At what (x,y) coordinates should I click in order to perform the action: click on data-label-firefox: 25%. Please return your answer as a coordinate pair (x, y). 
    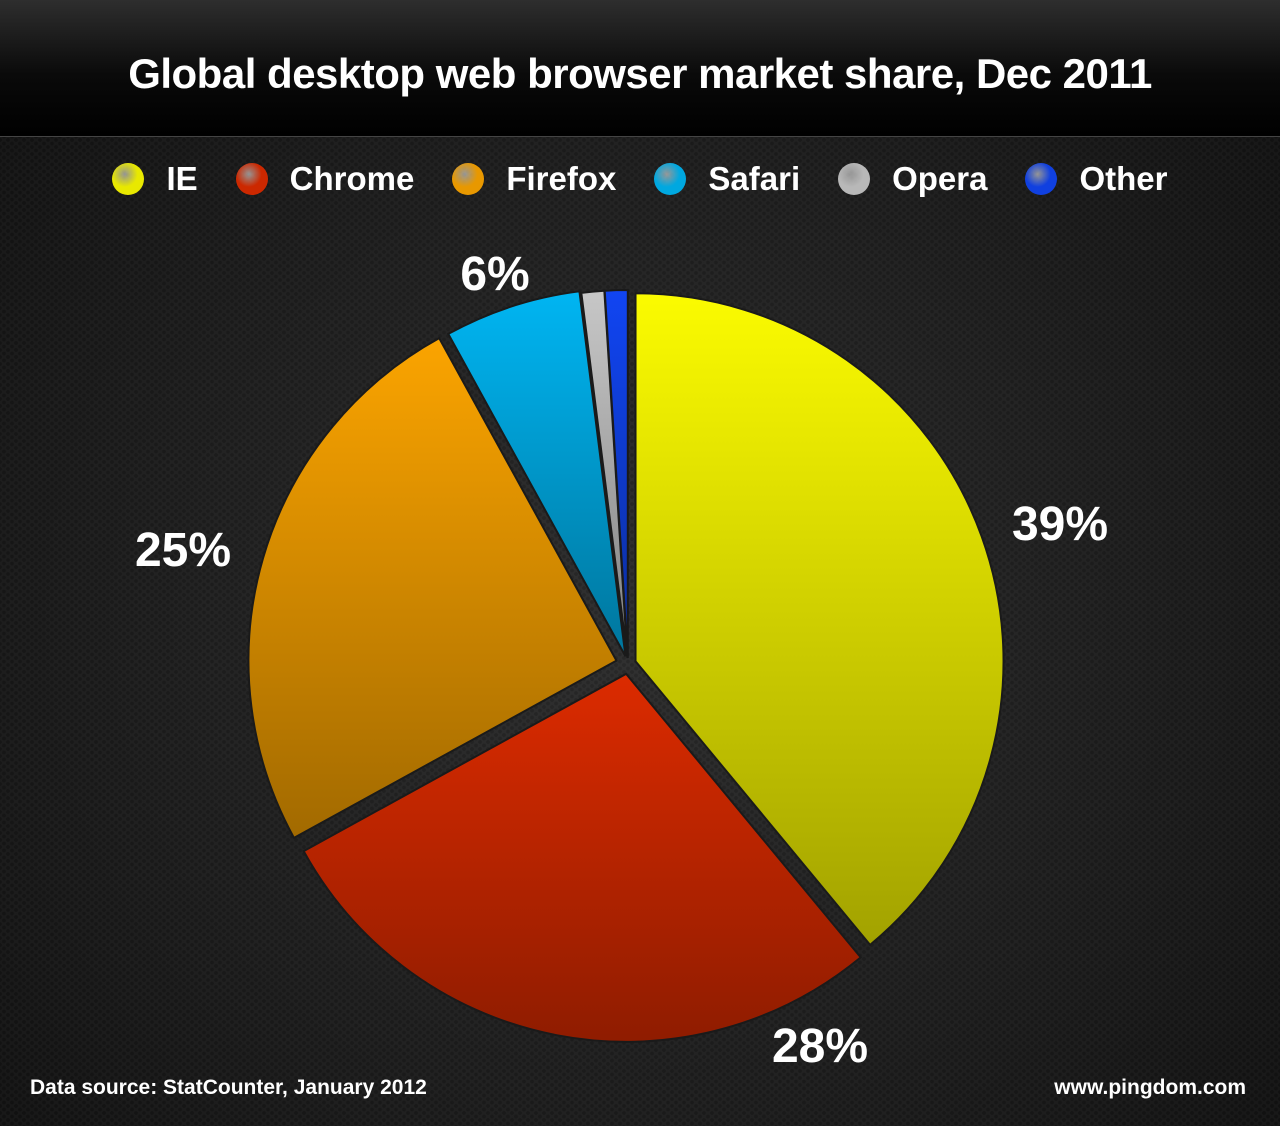
    Looking at the image, I should click on (183, 550).